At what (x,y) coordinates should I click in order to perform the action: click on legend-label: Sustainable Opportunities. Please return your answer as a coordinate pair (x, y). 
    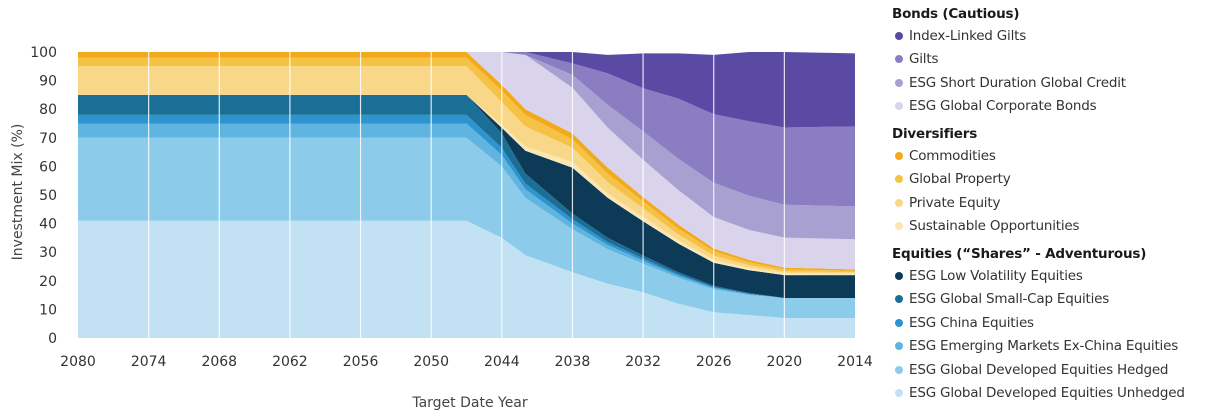
    Looking at the image, I should click on (994, 226).